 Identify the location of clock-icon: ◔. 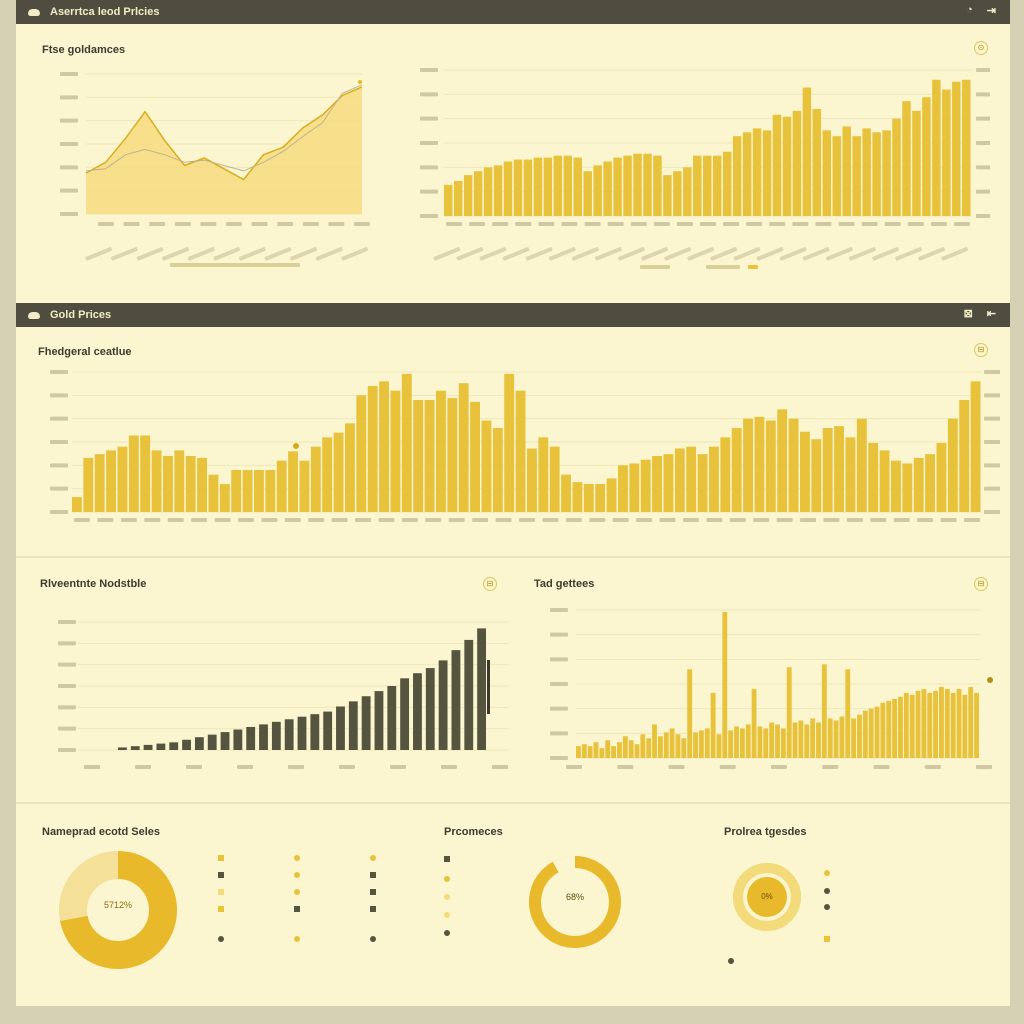
(969, 10).